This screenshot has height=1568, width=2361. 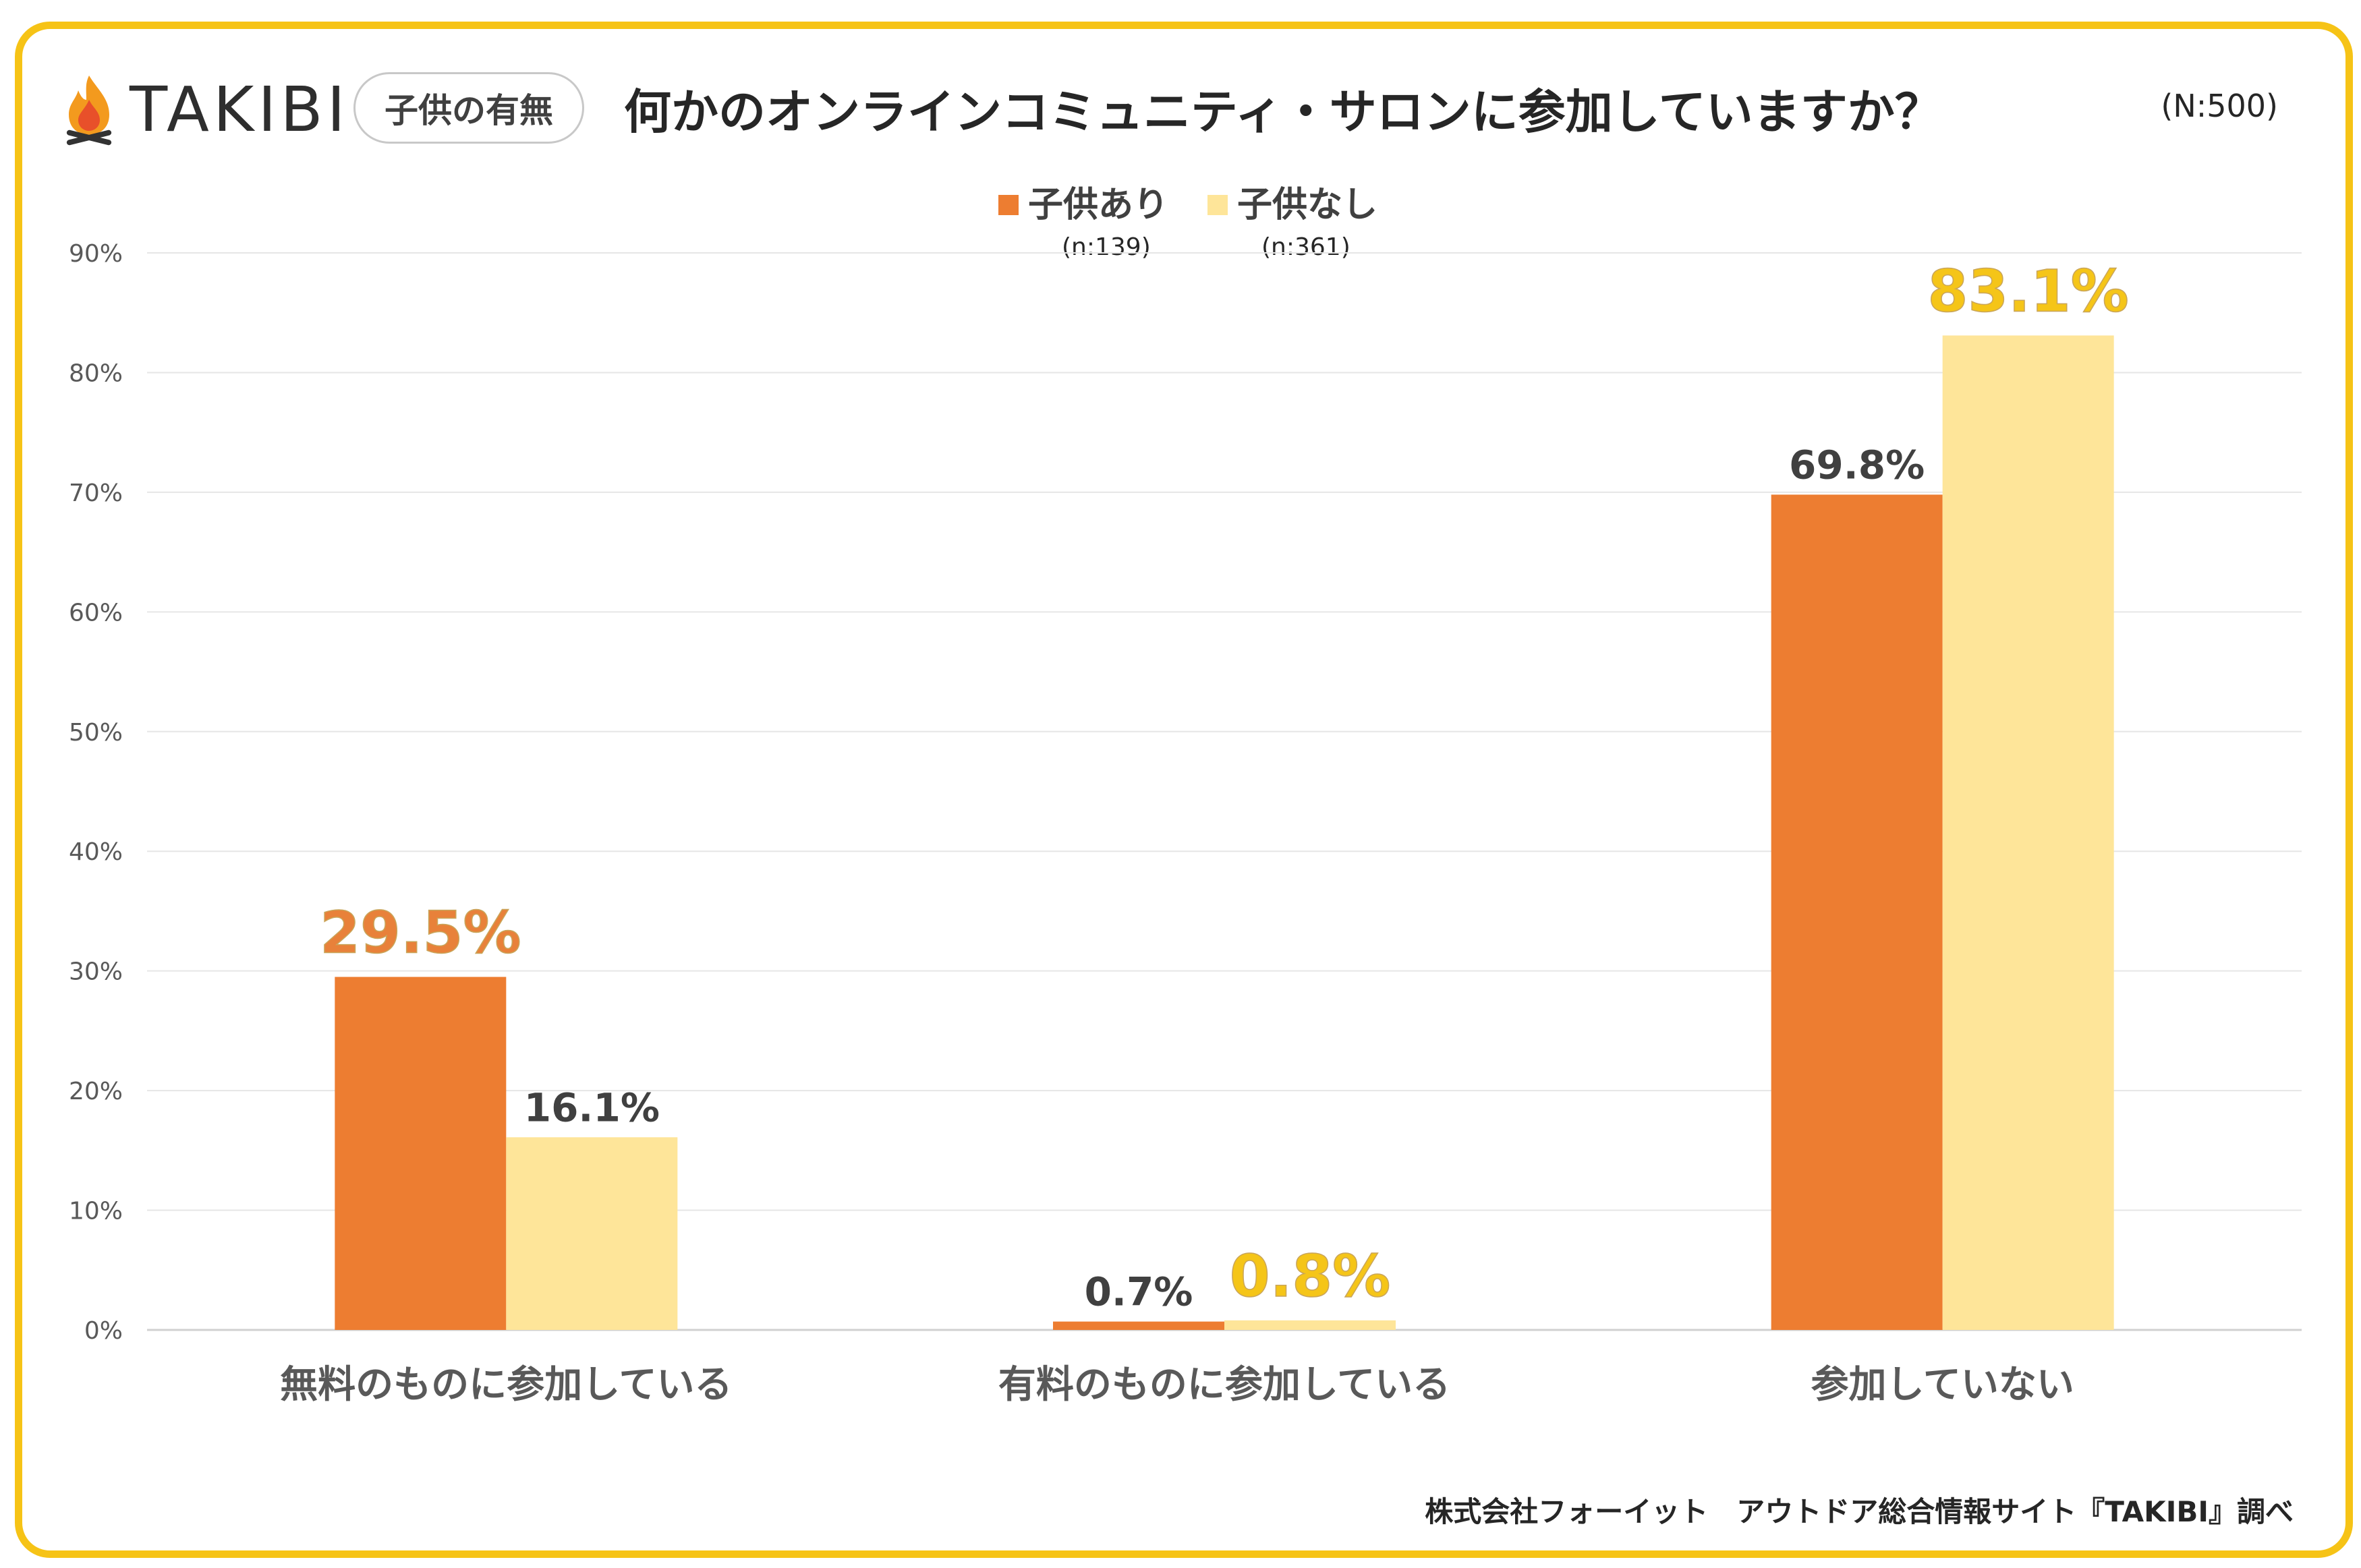 I want to click on legend-item-without-children: 子供なし, so click(x=1292, y=205).